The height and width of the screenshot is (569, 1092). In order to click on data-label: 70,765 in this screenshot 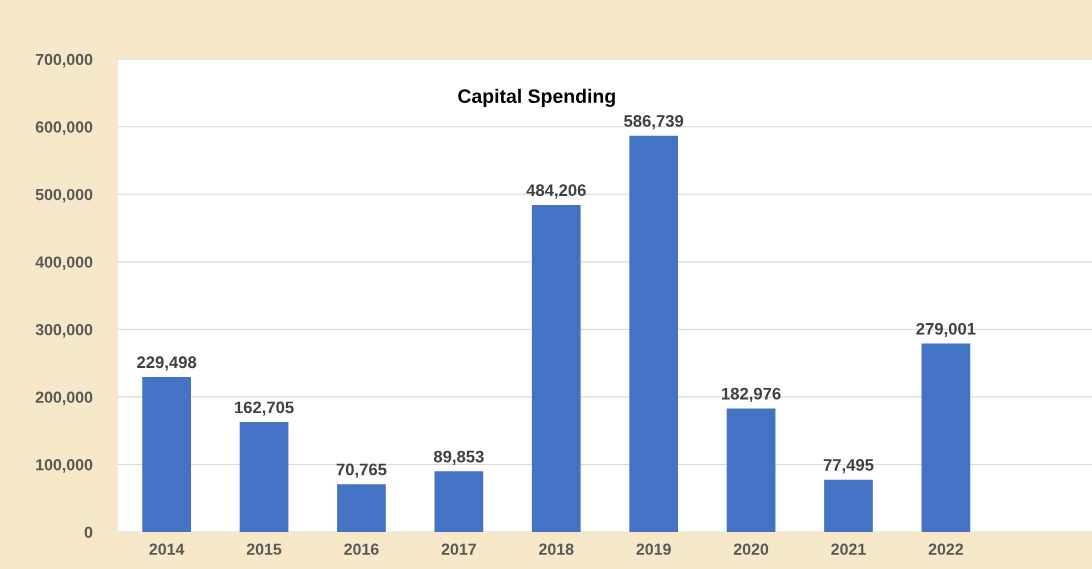, I will do `click(361, 470)`.